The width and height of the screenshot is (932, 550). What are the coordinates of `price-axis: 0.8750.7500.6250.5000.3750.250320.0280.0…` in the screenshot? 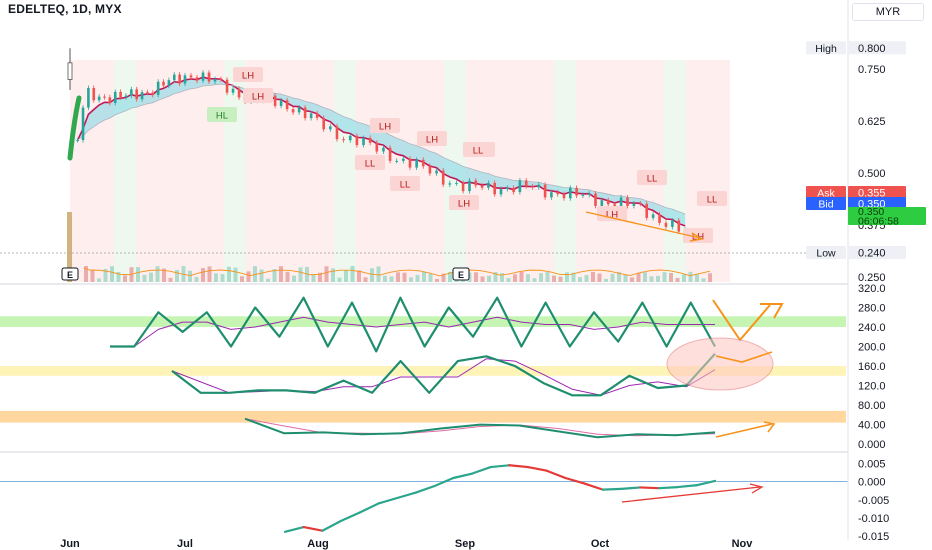 It's located at (873, 277).